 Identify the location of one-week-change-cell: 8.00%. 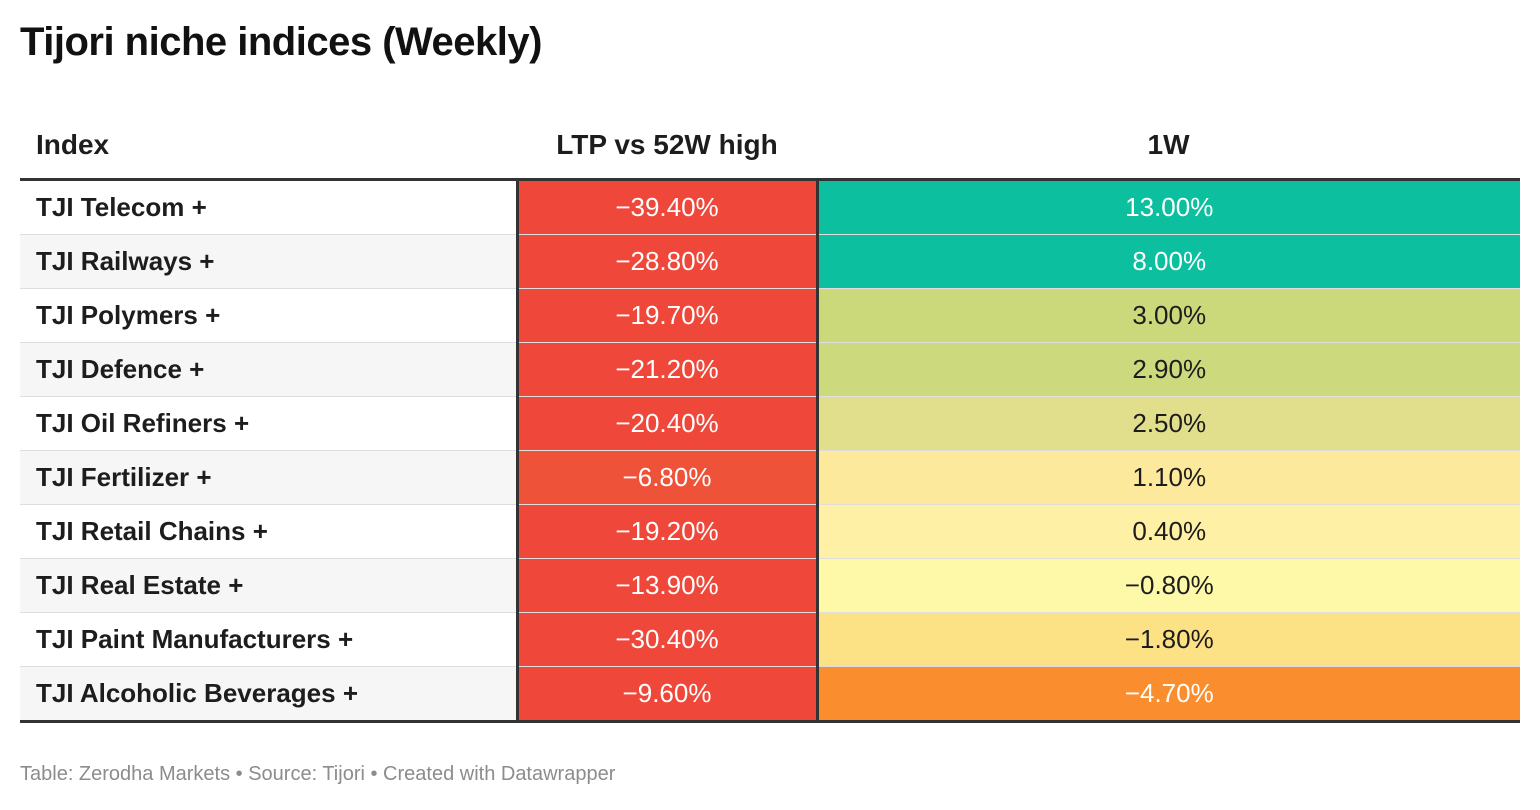
(1168, 261).